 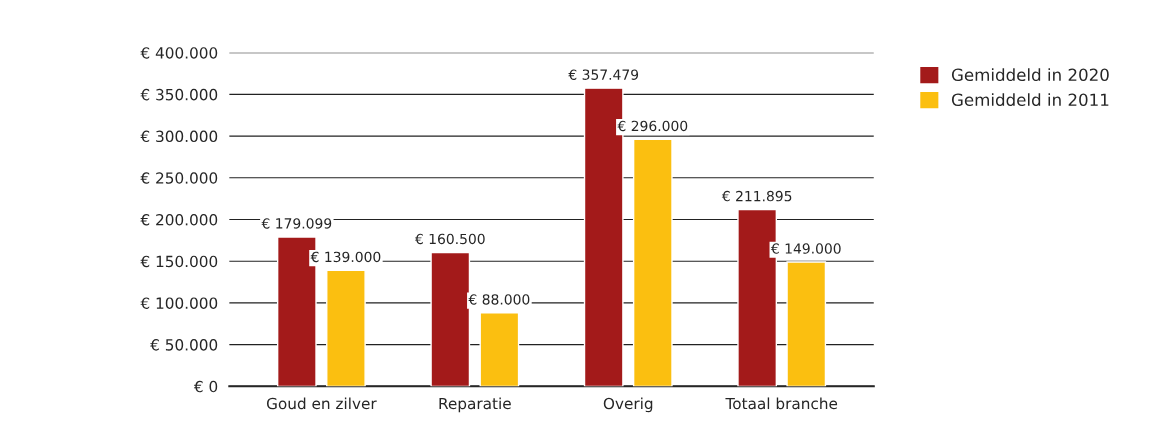 I want to click on x-tick-label: Goud en zilver, so click(x=321, y=403).